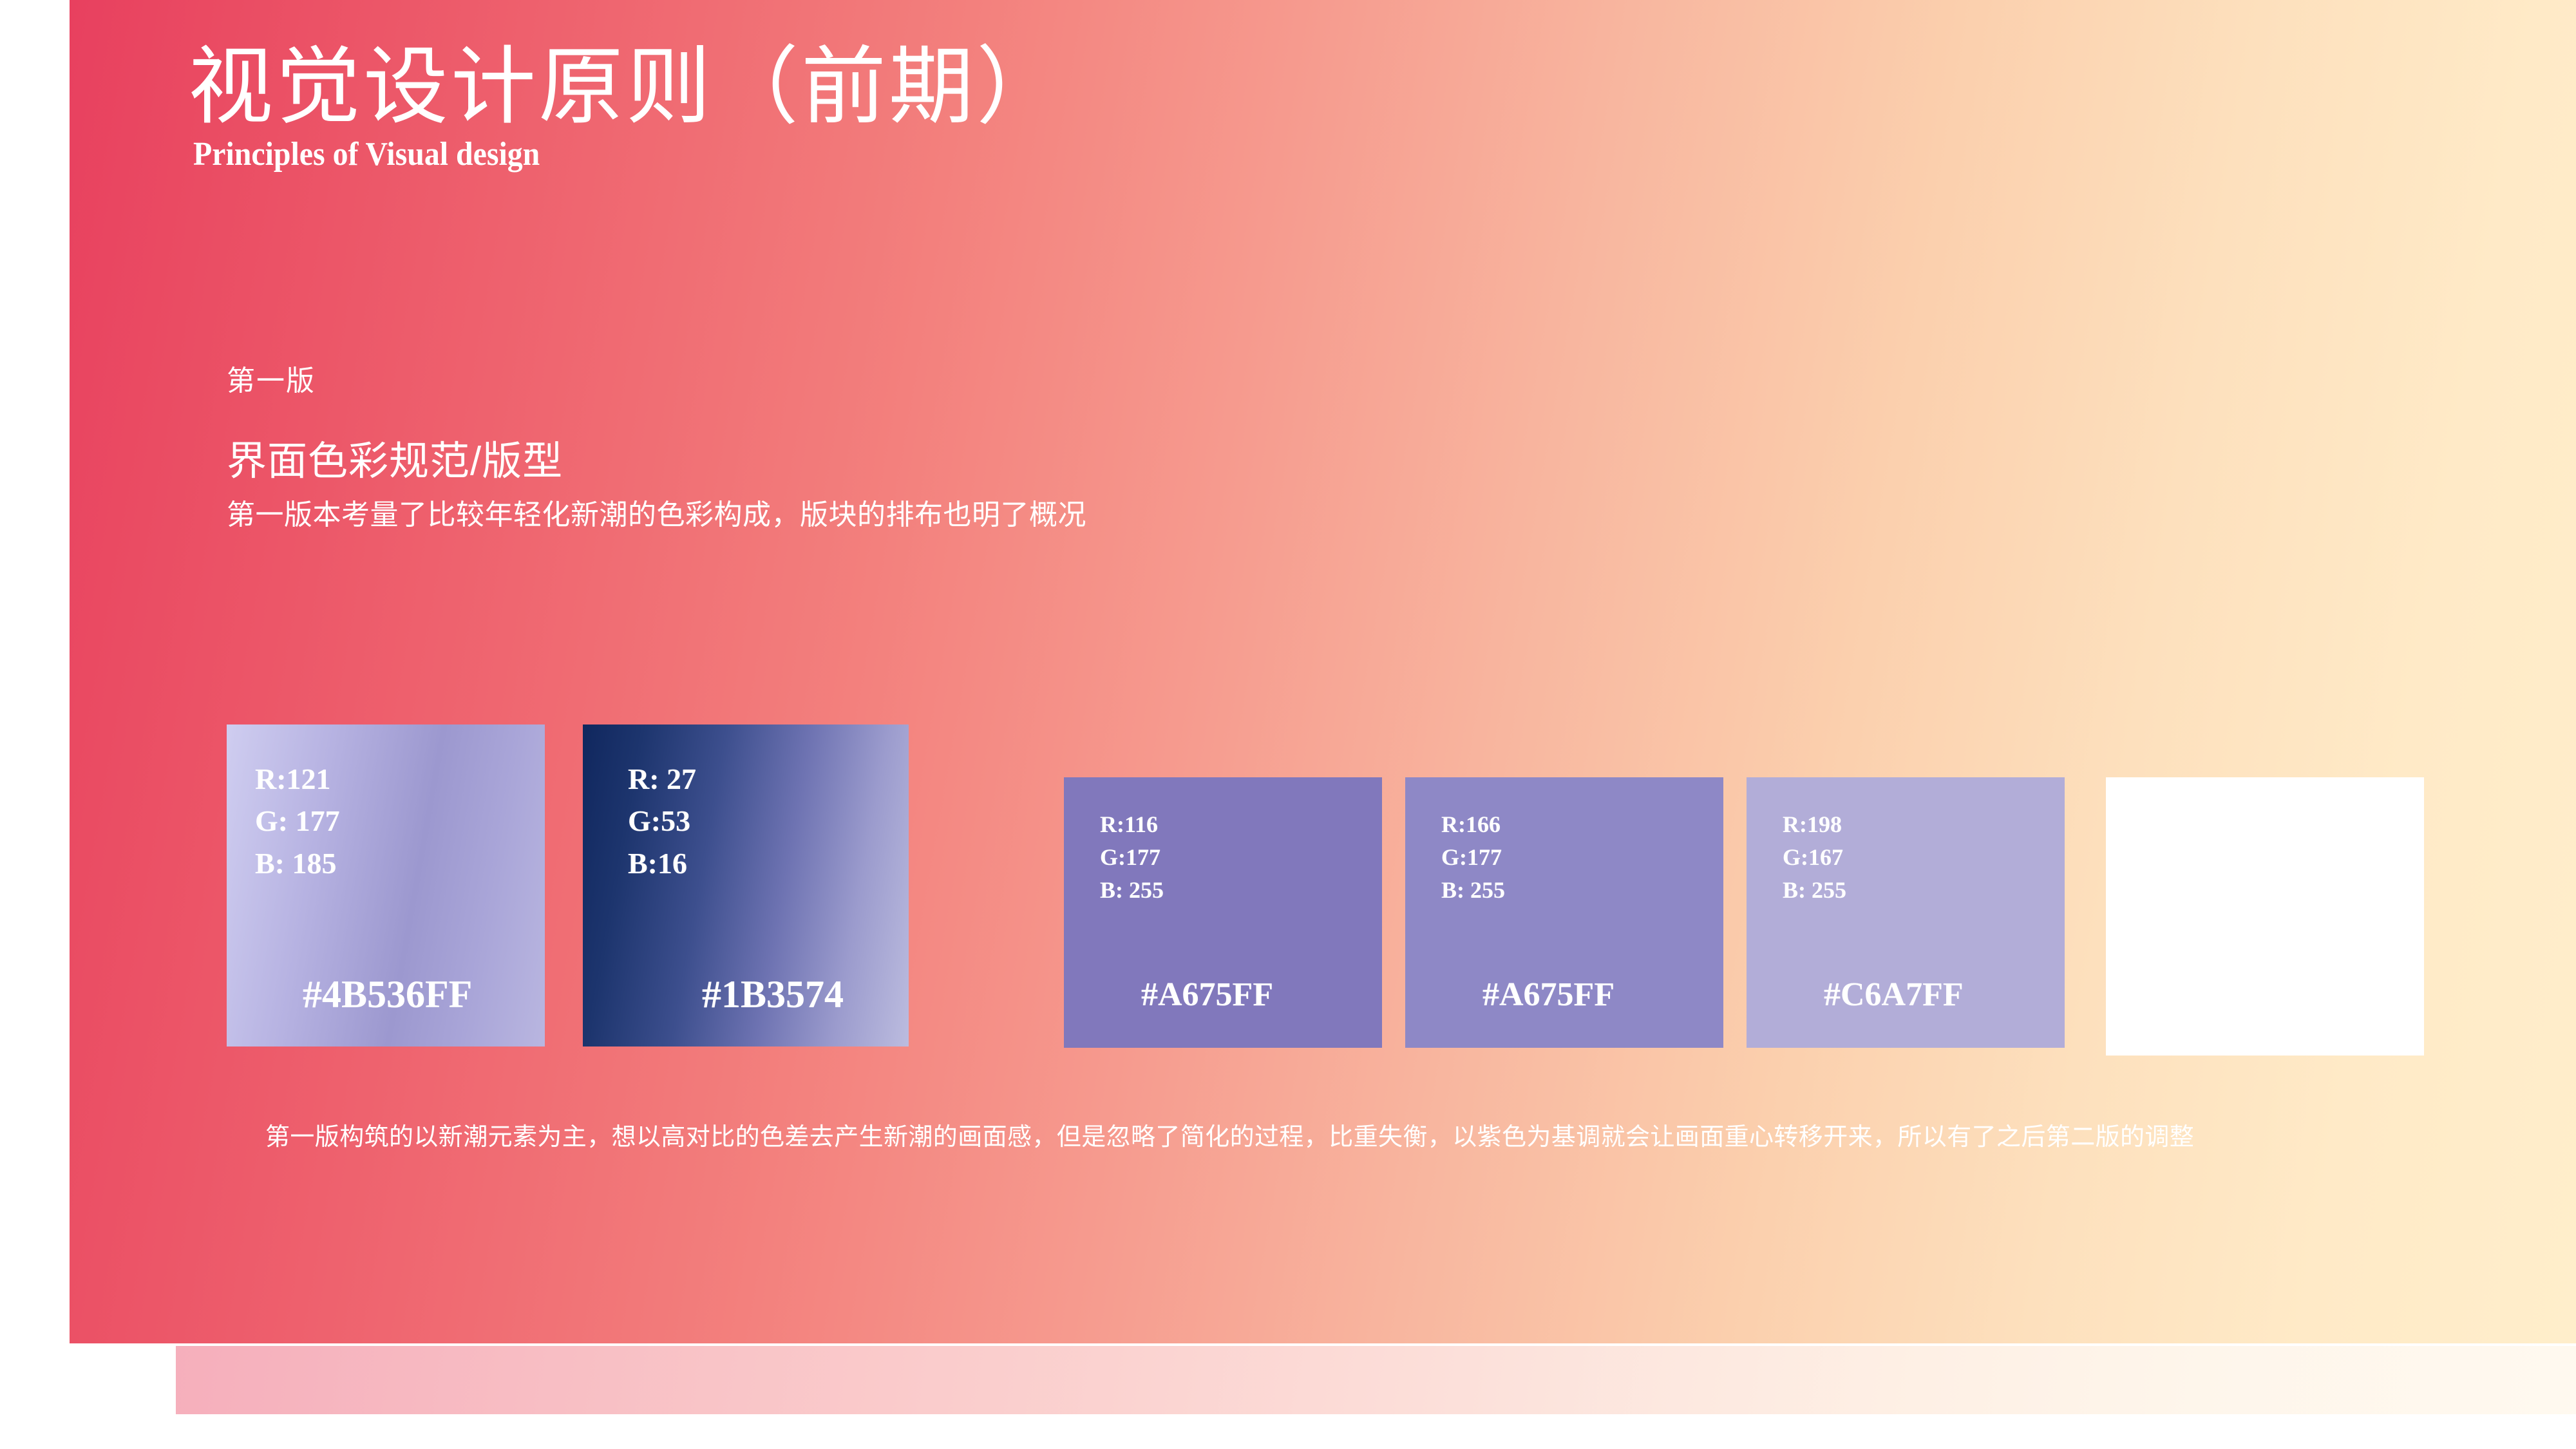  Describe the element at coordinates (656, 514) in the screenshot. I see `section-description: 第一版本考量了比较年轻化新潮的色彩构成，版块的排布也明了概况` at that location.